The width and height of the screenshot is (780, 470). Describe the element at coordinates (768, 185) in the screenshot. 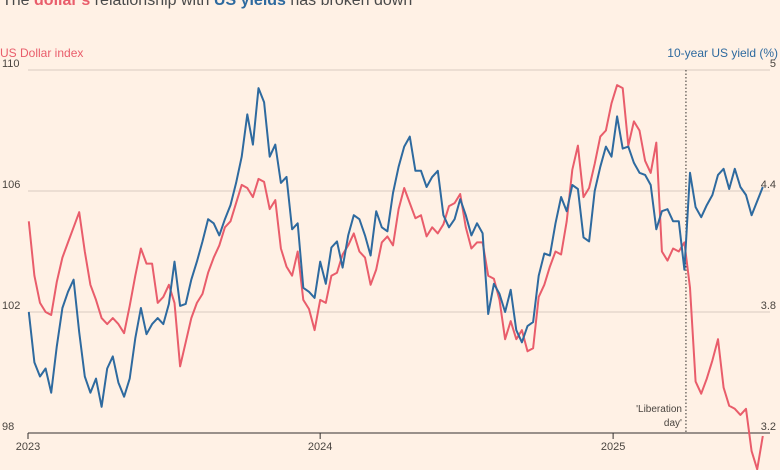

I see `right-tick-label: 4.4` at that location.